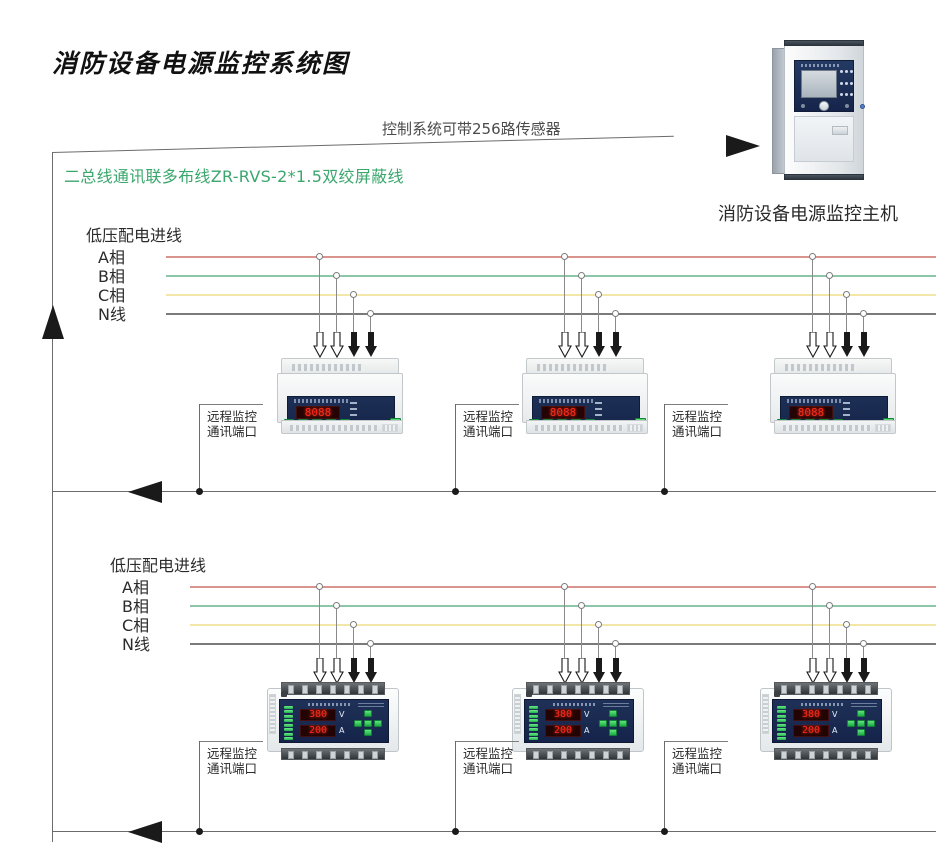 The height and width of the screenshot is (854, 946). What do you see at coordinates (551, 276) in the screenshot?
I see `block-1-phase-wire-b` at bounding box center [551, 276].